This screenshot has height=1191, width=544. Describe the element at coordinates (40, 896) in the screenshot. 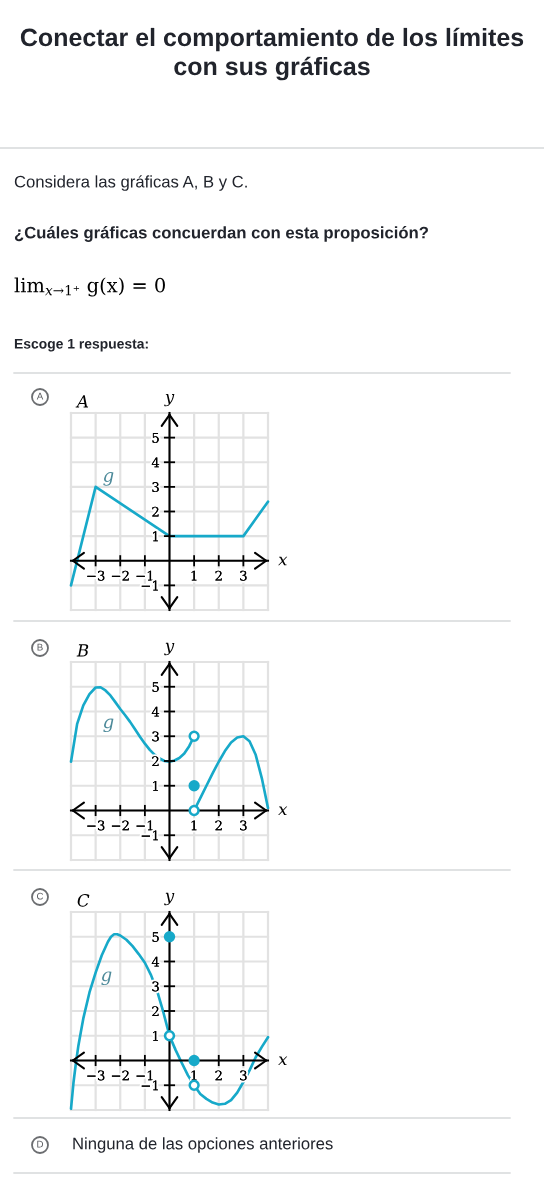

I see `text: C` at that location.